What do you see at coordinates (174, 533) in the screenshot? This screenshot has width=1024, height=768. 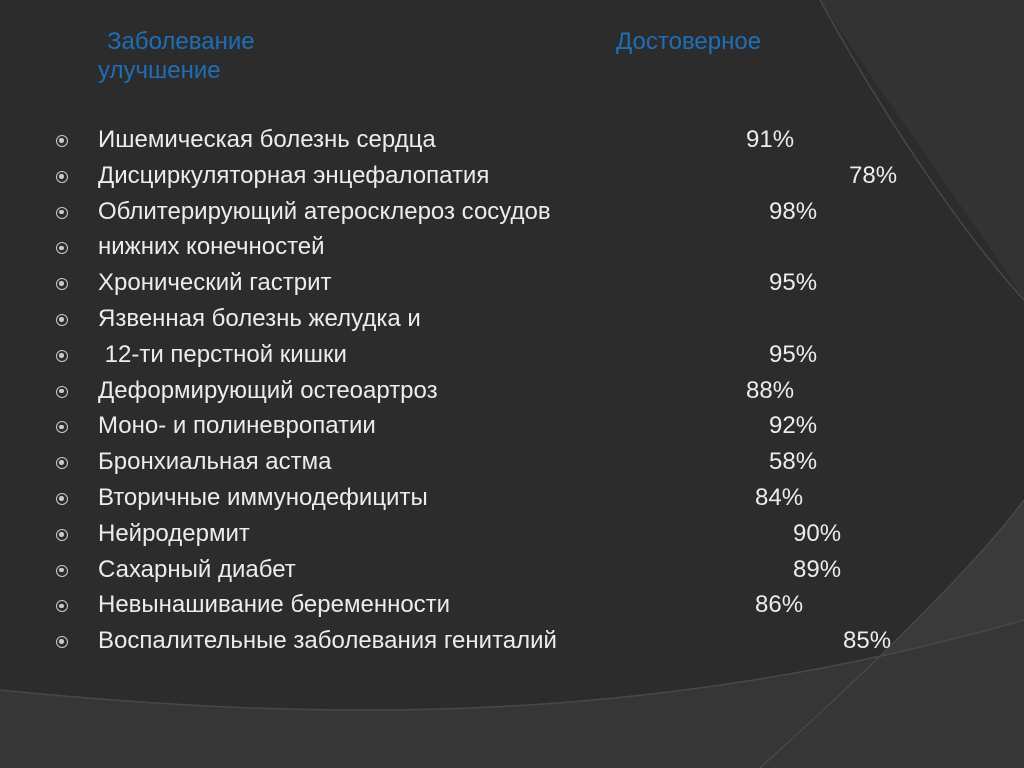 I see `disease-name: Нейродермит` at bounding box center [174, 533].